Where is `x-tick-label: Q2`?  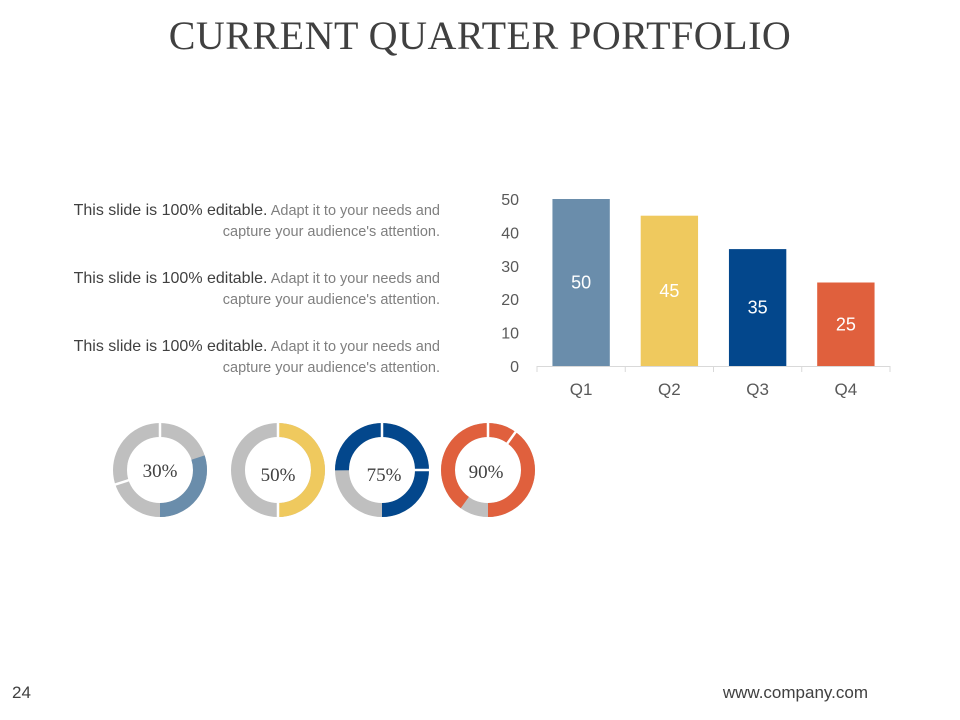 x-tick-label: Q2 is located at coordinates (669, 389).